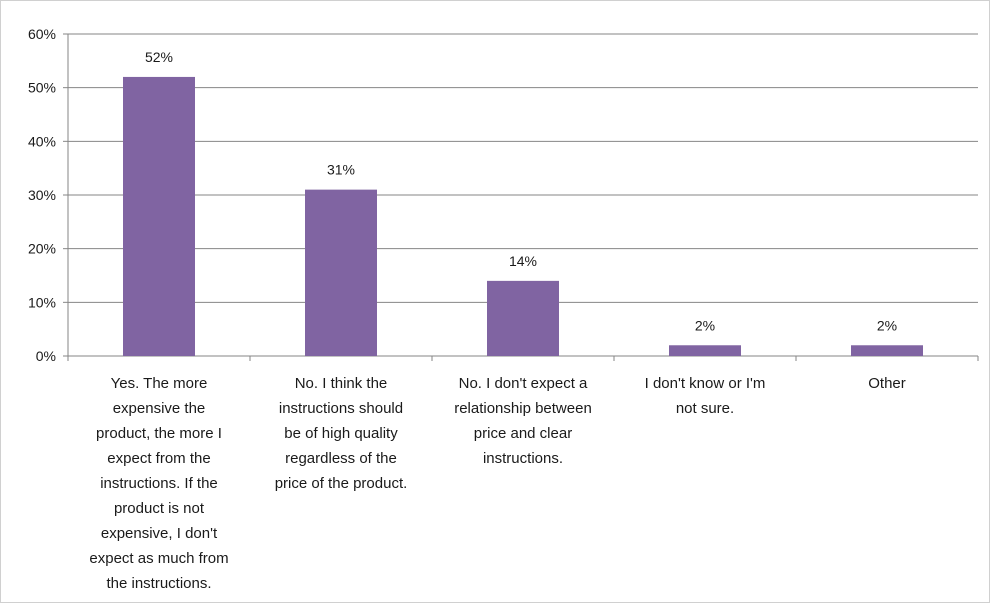  What do you see at coordinates (42, 88) in the screenshot?
I see `y-tick-label: 50%` at bounding box center [42, 88].